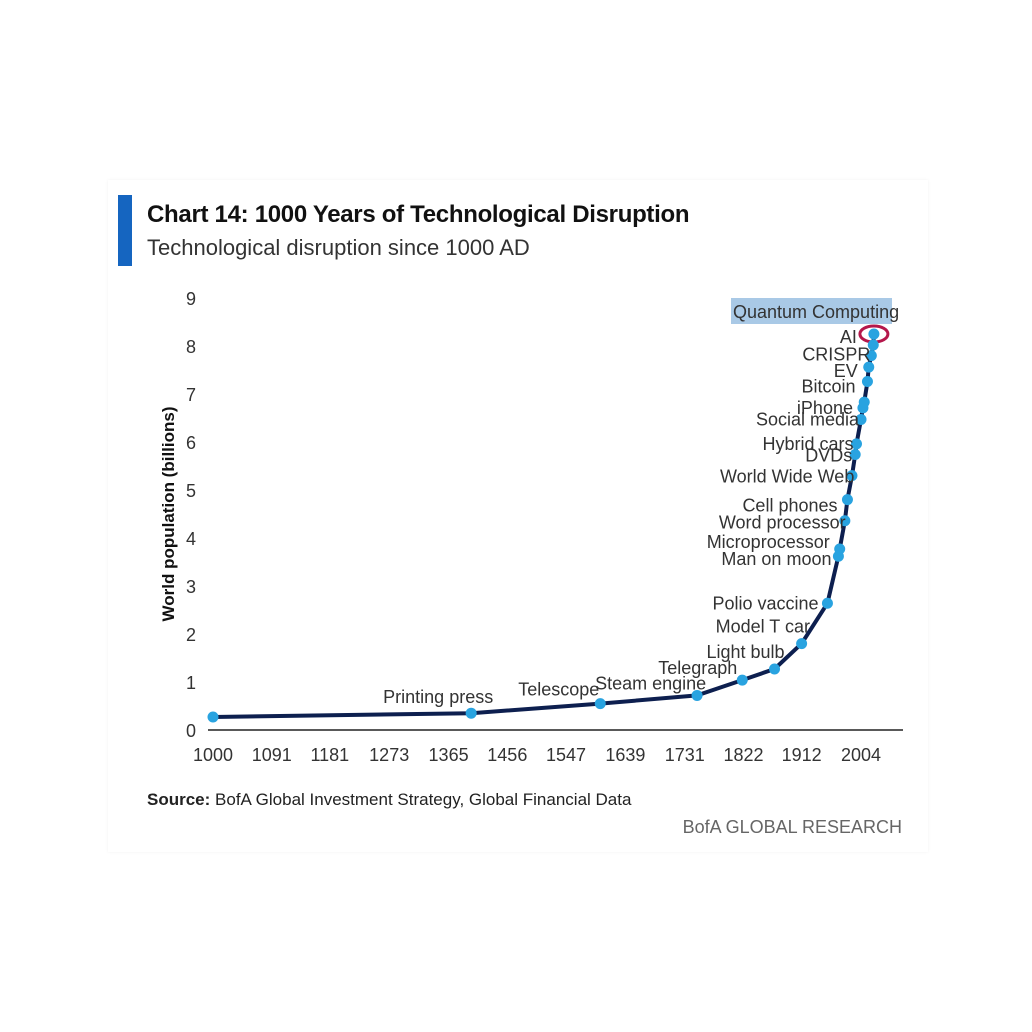 Image resolution: width=1032 pixels, height=1032 pixels. I want to click on x-tick-label: 1731, so click(685, 755).